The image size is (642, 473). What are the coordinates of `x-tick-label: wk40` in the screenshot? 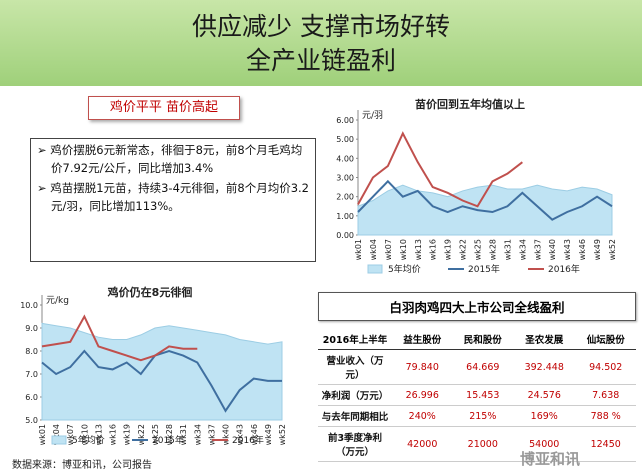 It's located at (552, 249).